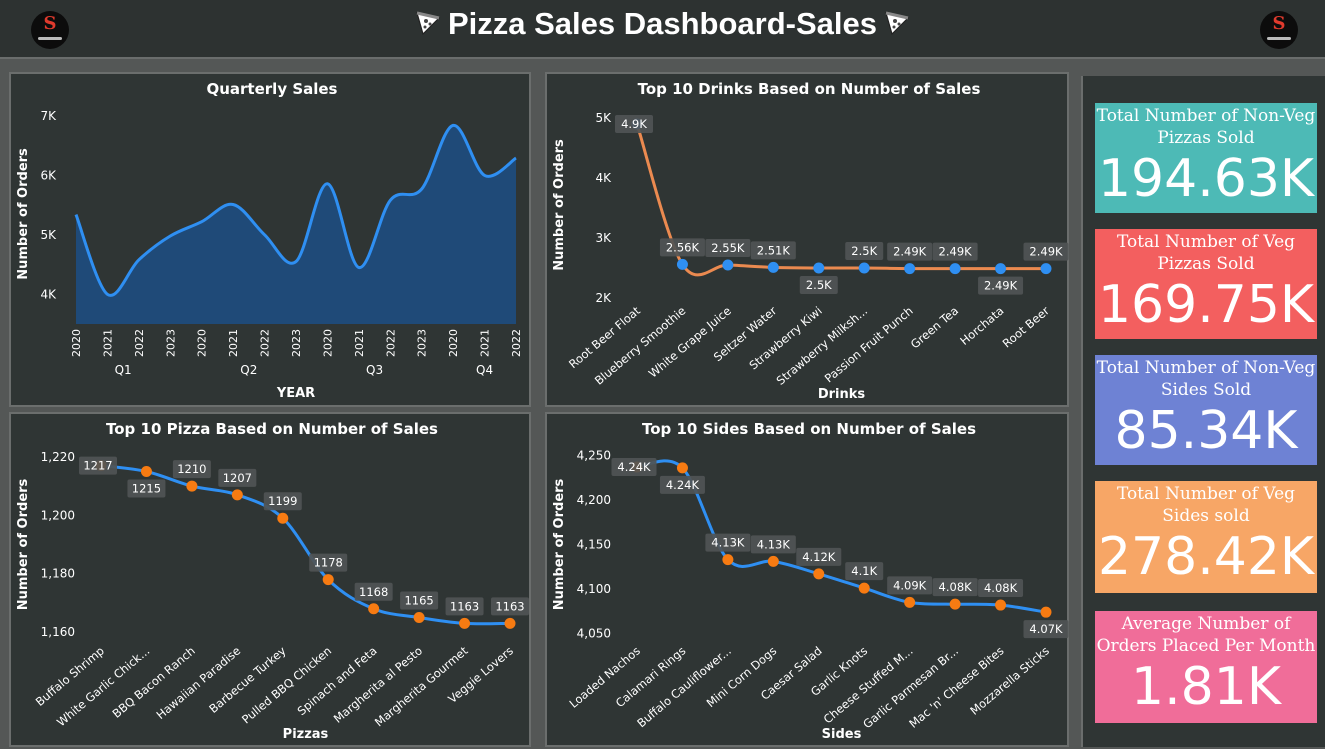 The width and height of the screenshot is (1325, 749). I want to click on kpi-value: 85.34K, so click(1206, 431).